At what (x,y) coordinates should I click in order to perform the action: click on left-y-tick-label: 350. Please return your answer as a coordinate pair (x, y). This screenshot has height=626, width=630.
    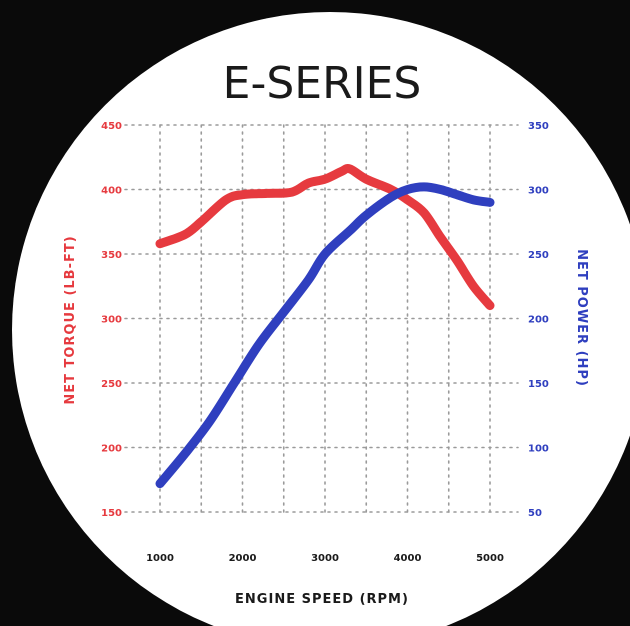
    Looking at the image, I should click on (111, 255).